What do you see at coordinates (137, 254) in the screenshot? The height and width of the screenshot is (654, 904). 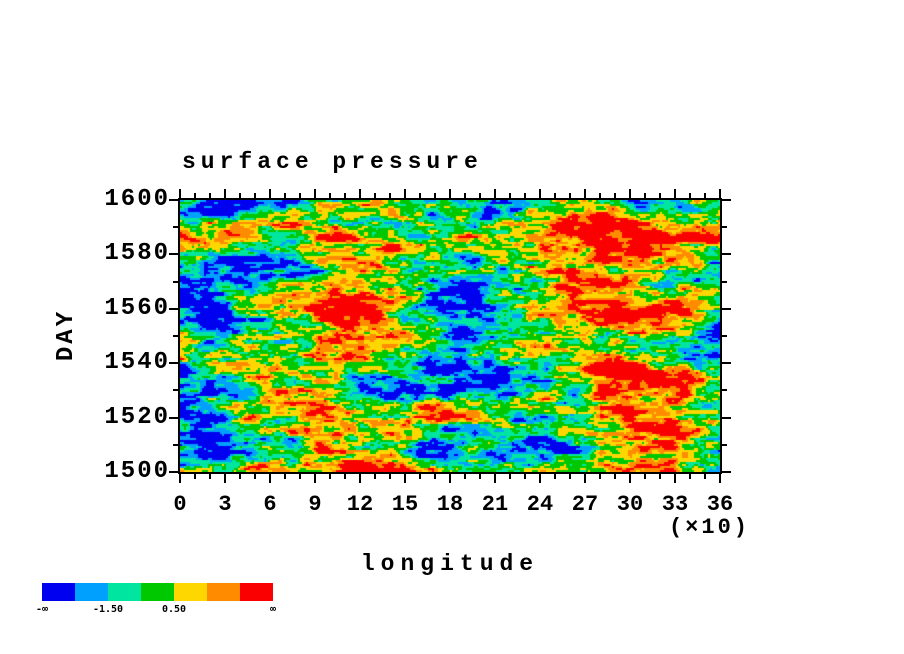 I see `y-tick-label: 1580` at bounding box center [137, 254].